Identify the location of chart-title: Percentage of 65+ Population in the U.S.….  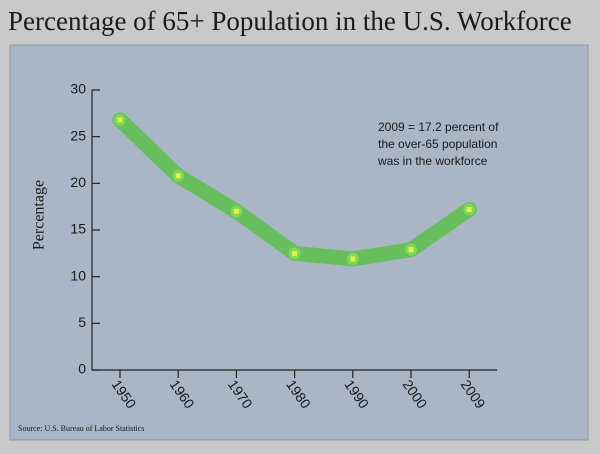
(290, 21).